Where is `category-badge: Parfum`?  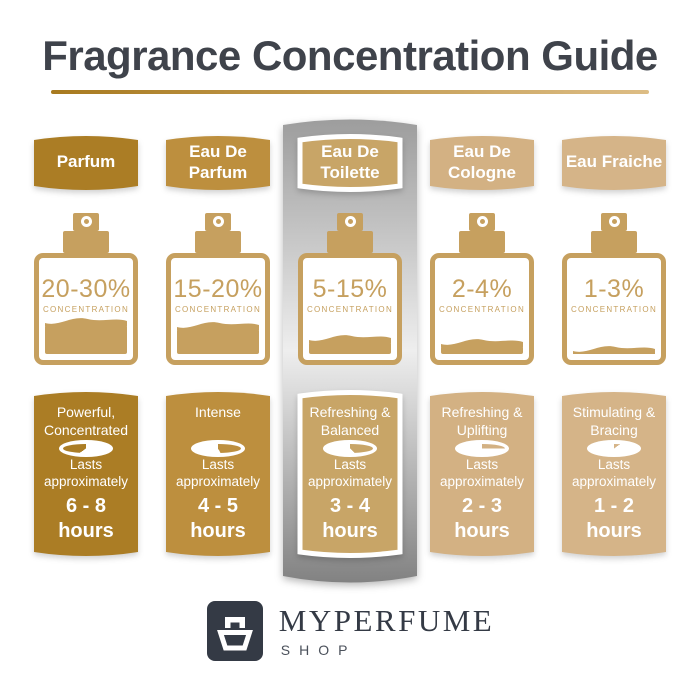
category-badge: Parfum is located at coordinates (86, 163).